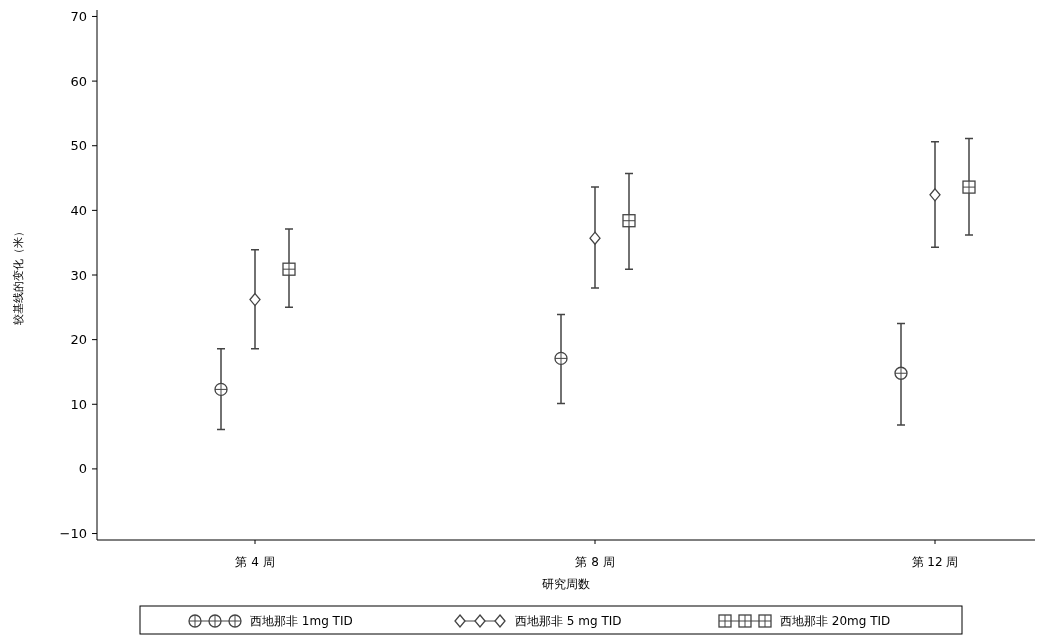 The image size is (1039, 637). What do you see at coordinates (78, 81) in the screenshot?
I see `y-tick-label: 60` at bounding box center [78, 81].